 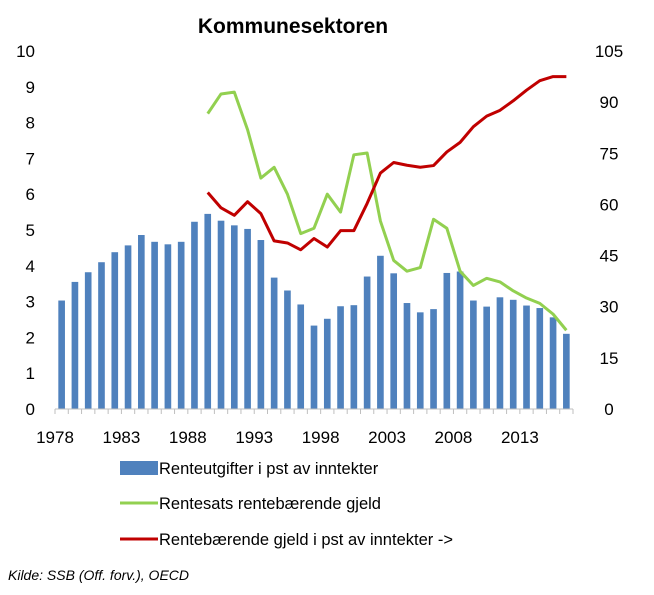 What do you see at coordinates (30, 158) in the screenshot?
I see `left-tick-label: 7` at bounding box center [30, 158].